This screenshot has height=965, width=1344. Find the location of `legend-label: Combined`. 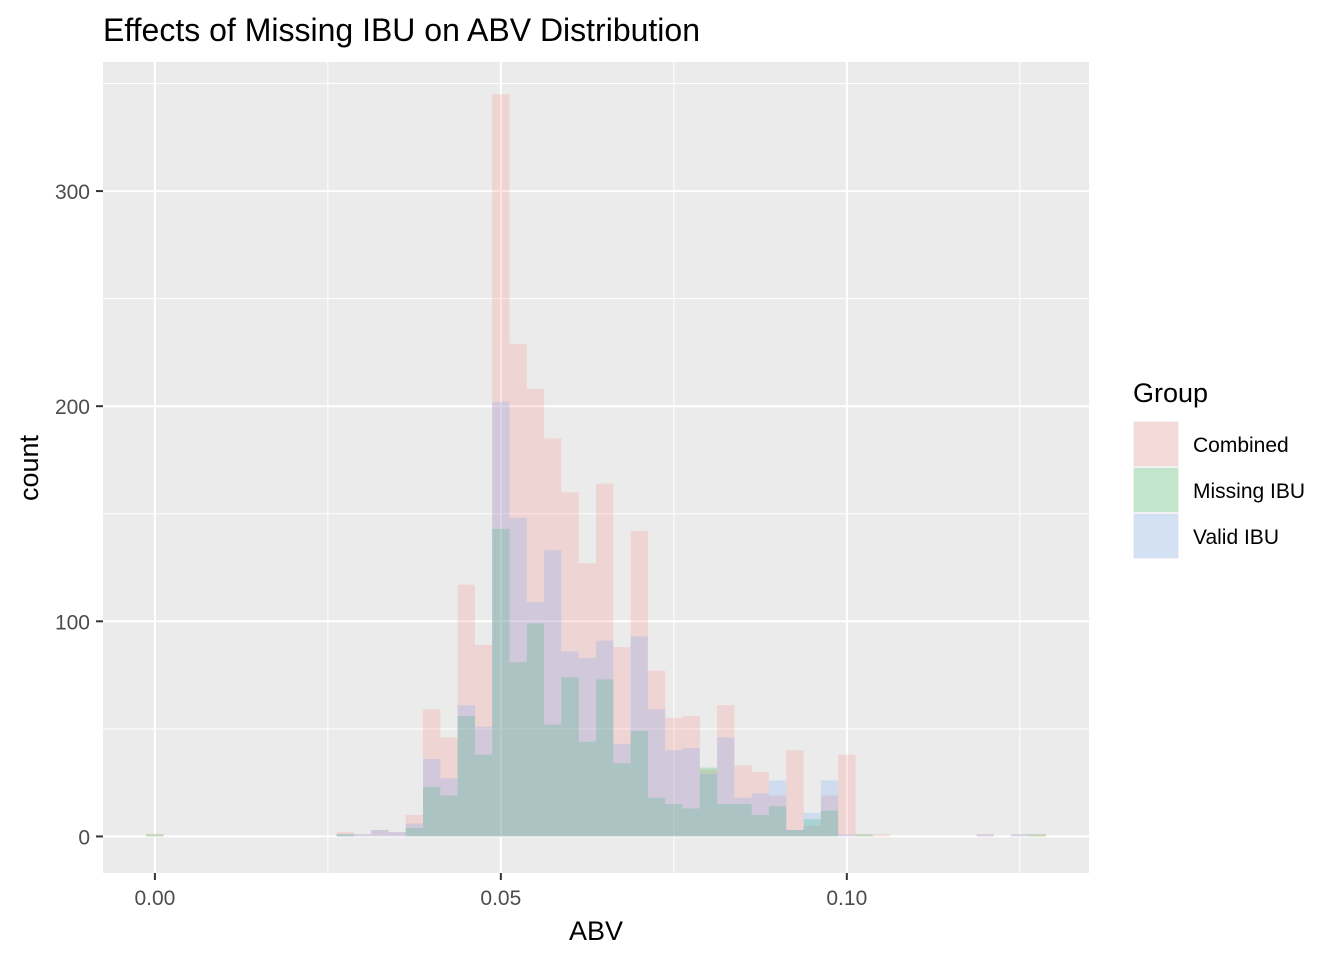

legend-label: Combined is located at coordinates (1241, 445).